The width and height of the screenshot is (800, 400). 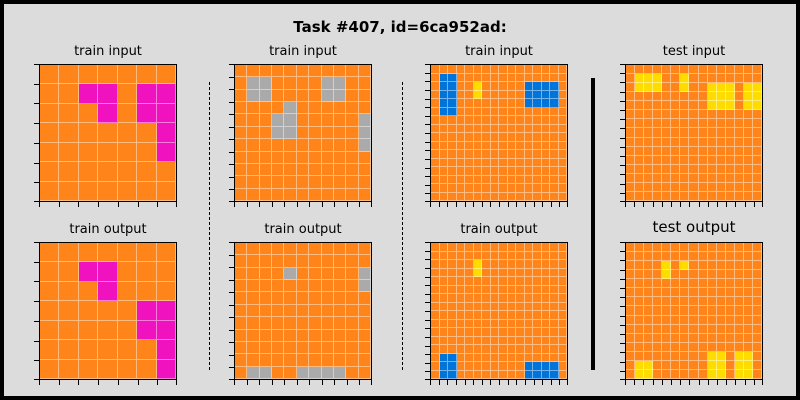 I want to click on x-axis-ticks, so click(x=303, y=382).